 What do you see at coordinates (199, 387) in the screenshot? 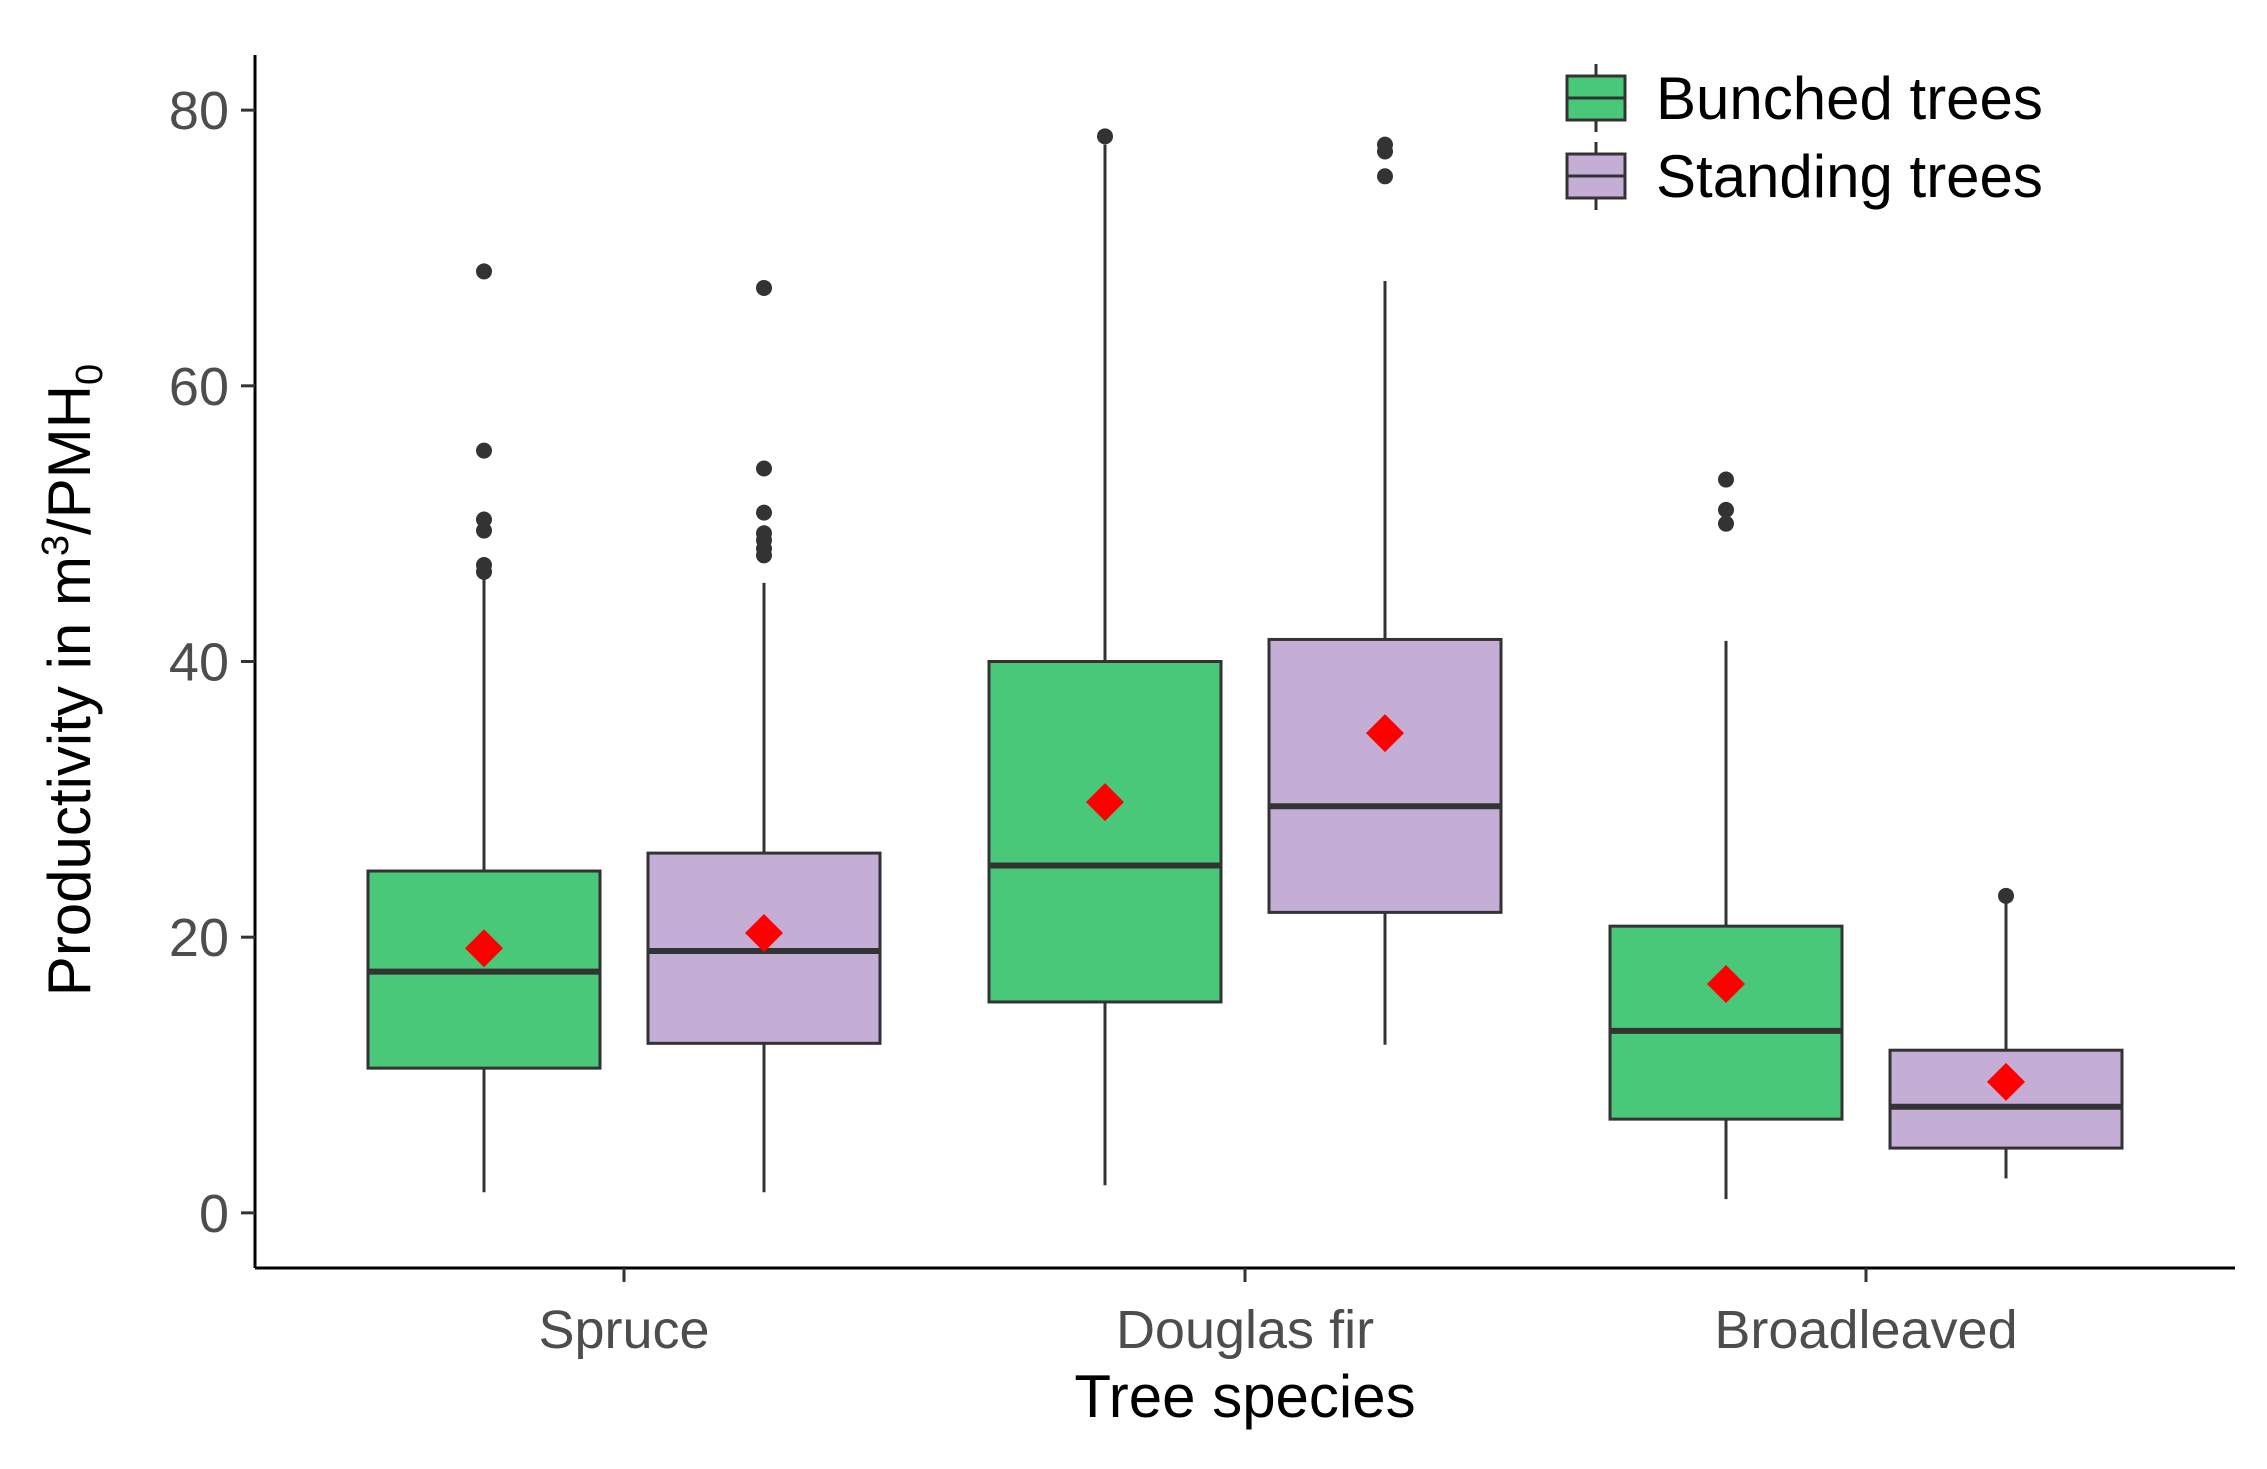
I see `y-tick-label: 60` at bounding box center [199, 387].